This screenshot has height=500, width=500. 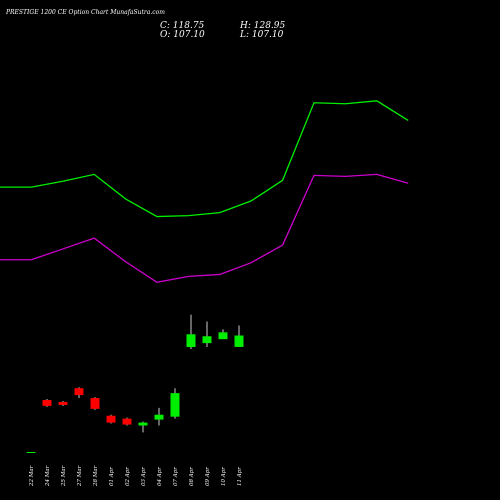 What do you see at coordinates (240, 476) in the screenshot?
I see `x-tick-label: 11 Apr` at bounding box center [240, 476].